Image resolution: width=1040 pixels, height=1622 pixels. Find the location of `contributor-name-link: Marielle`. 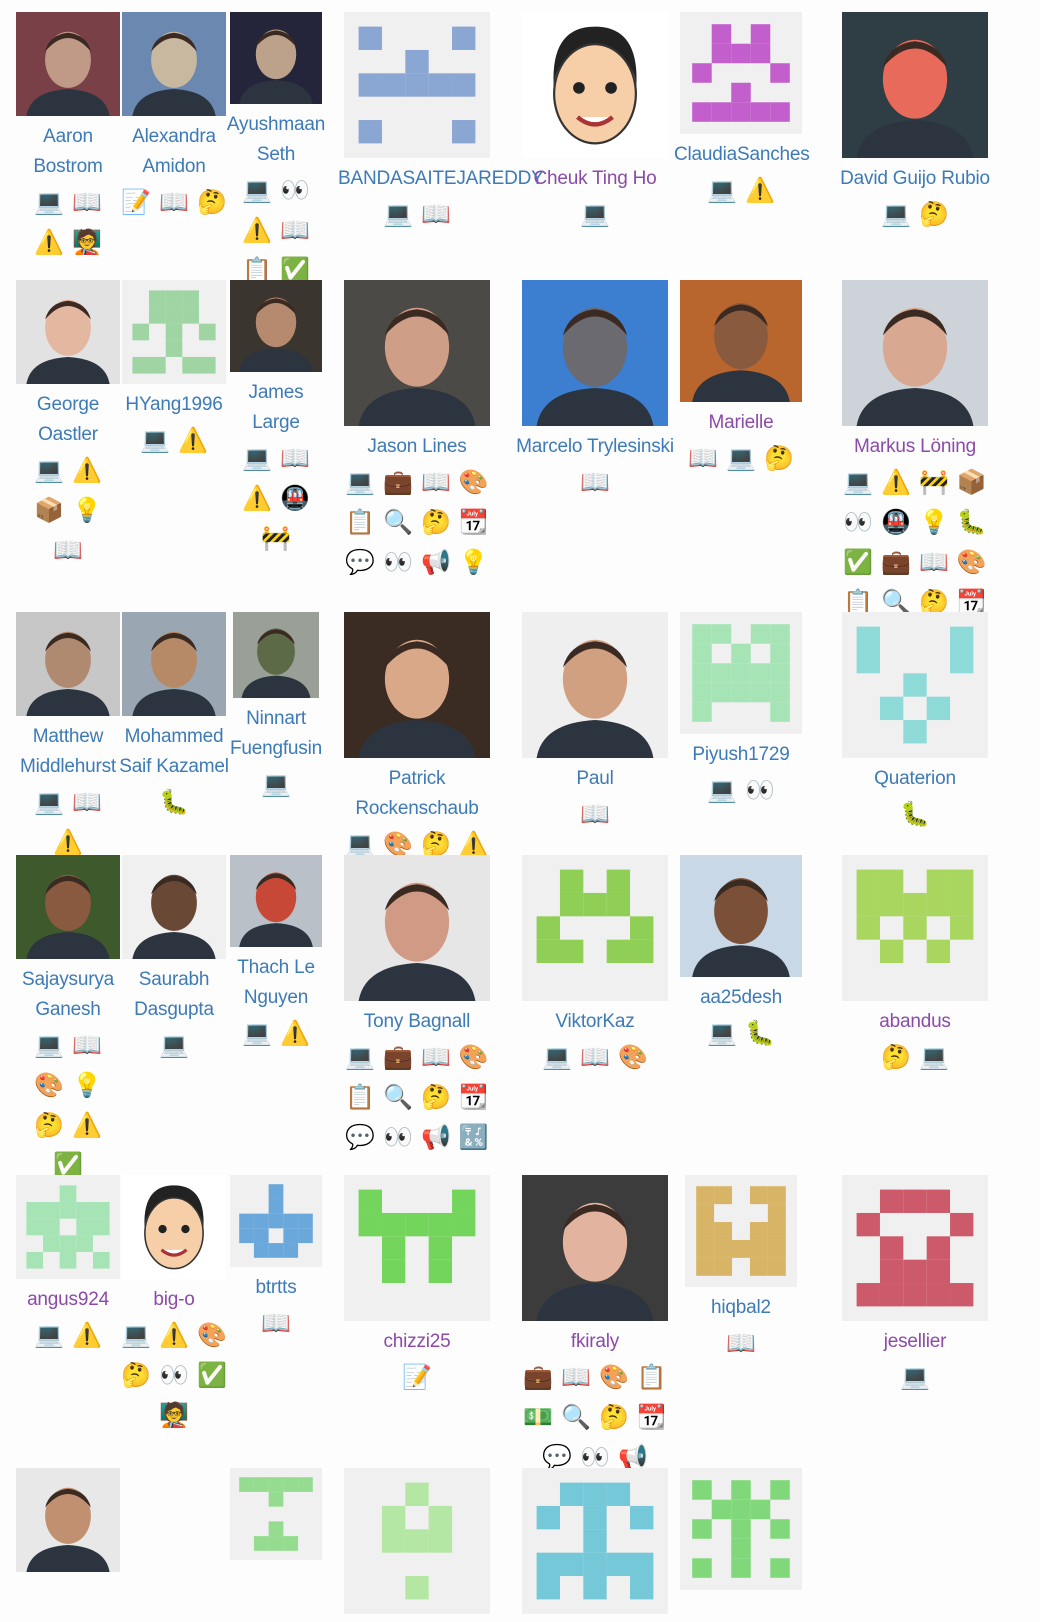

contributor-name-link: Marielle is located at coordinates (741, 422).